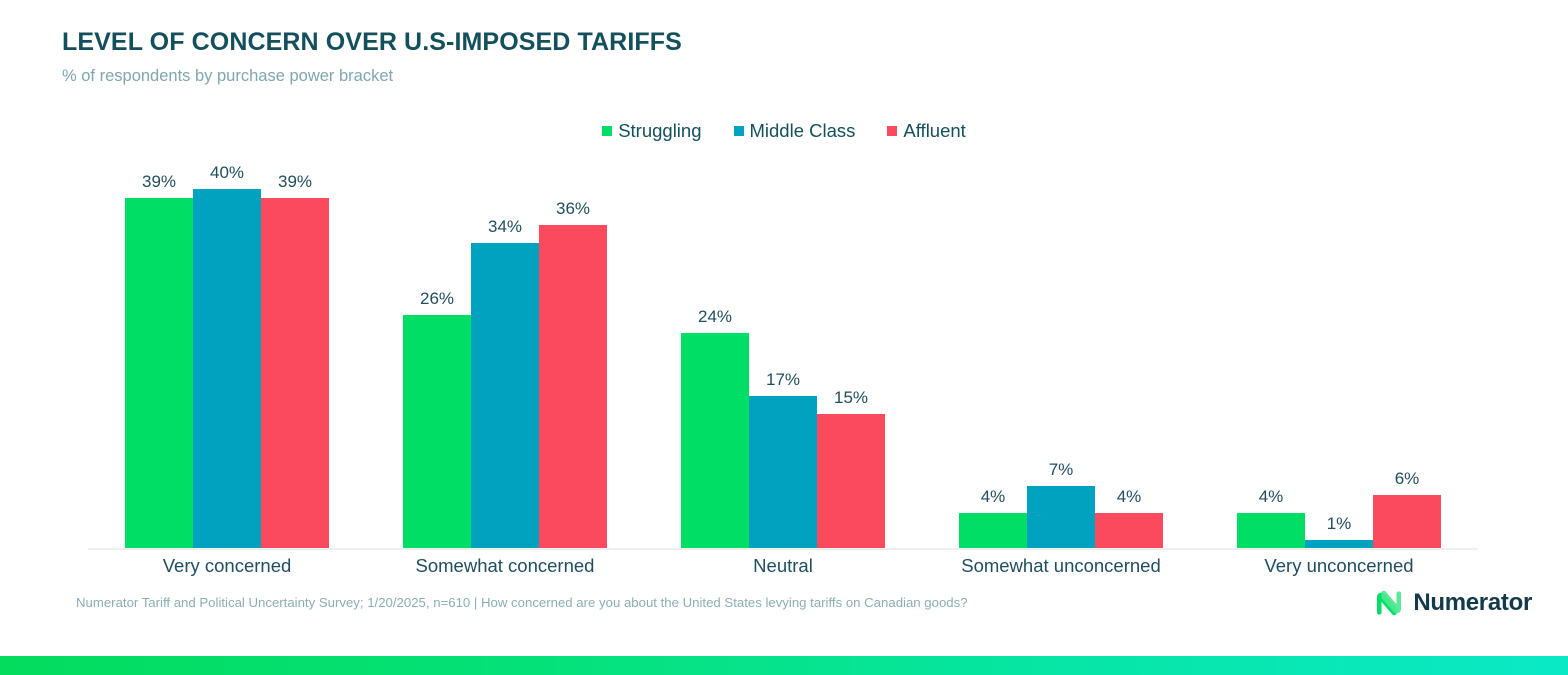 This screenshot has width=1568, height=675. Describe the element at coordinates (851, 397) in the screenshot. I see `bar-value-label: 15%` at that location.